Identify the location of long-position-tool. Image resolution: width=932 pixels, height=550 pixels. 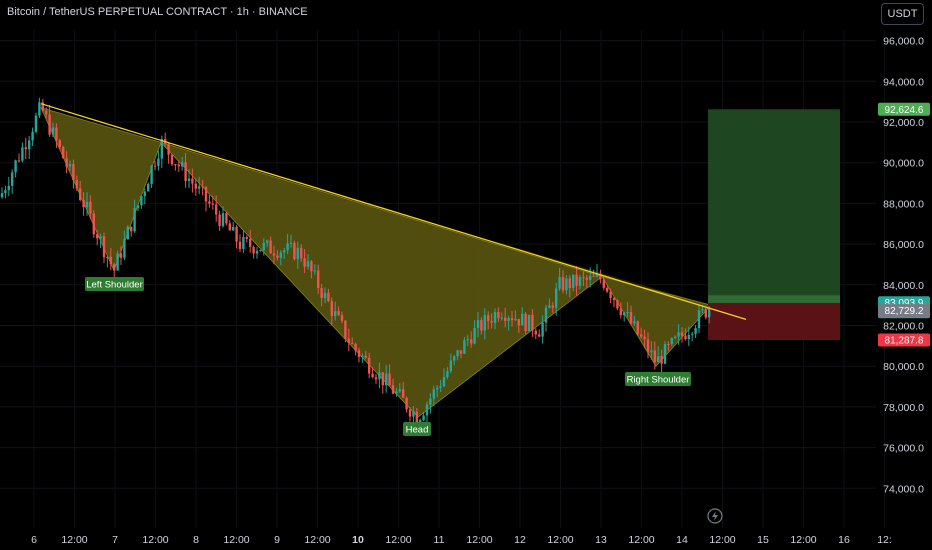
(774, 224).